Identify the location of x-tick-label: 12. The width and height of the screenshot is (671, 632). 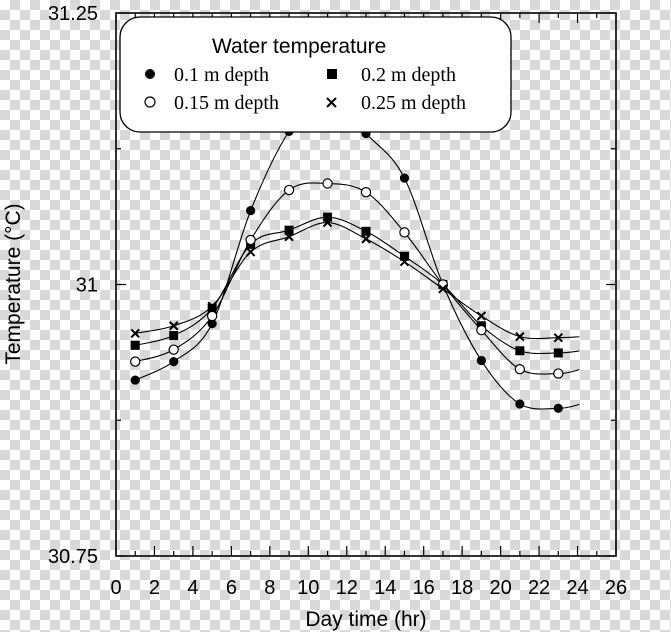
(347, 588).